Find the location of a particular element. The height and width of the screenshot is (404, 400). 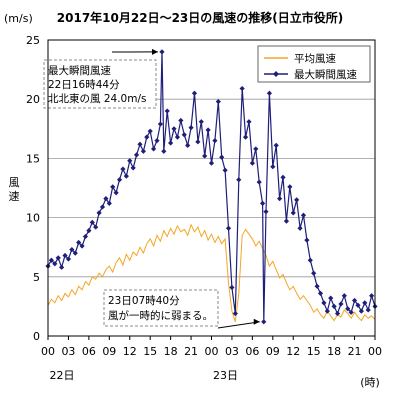

chart-title: 2017年10月22日～23日の風速の推移(日立市役所) is located at coordinates (200, 17).